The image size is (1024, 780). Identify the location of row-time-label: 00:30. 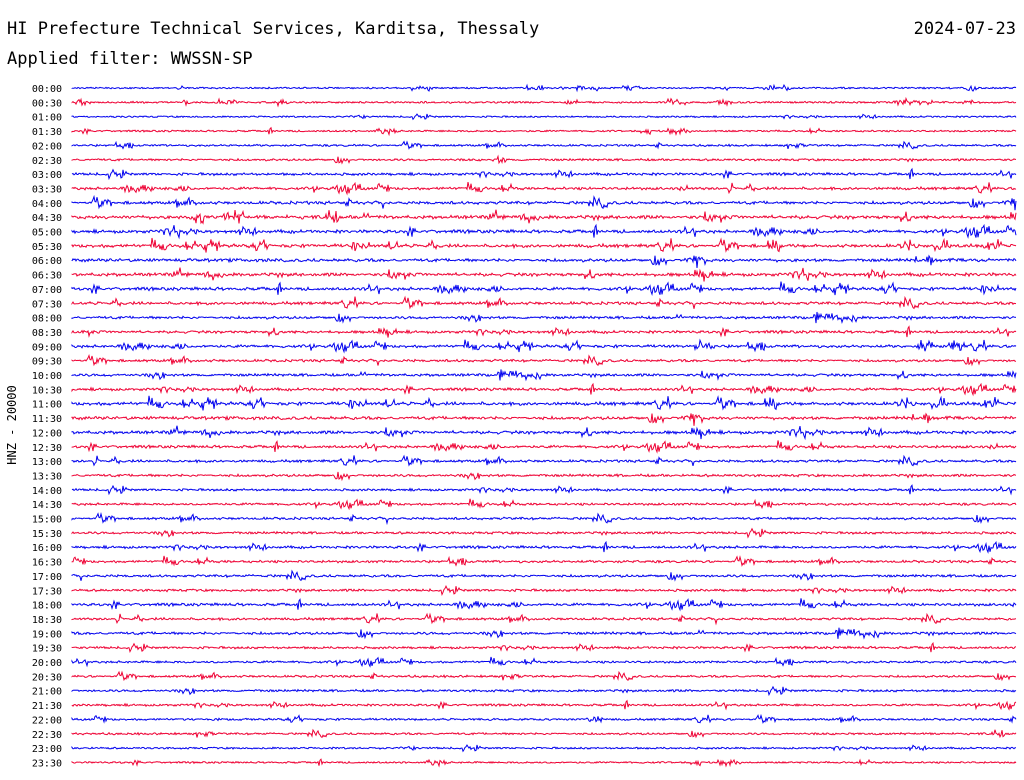
(47, 103).